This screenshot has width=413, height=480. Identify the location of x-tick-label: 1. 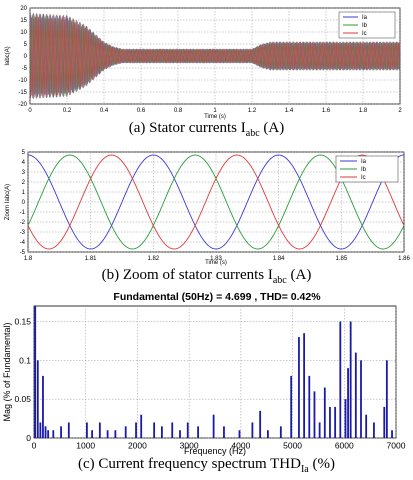
(215, 111).